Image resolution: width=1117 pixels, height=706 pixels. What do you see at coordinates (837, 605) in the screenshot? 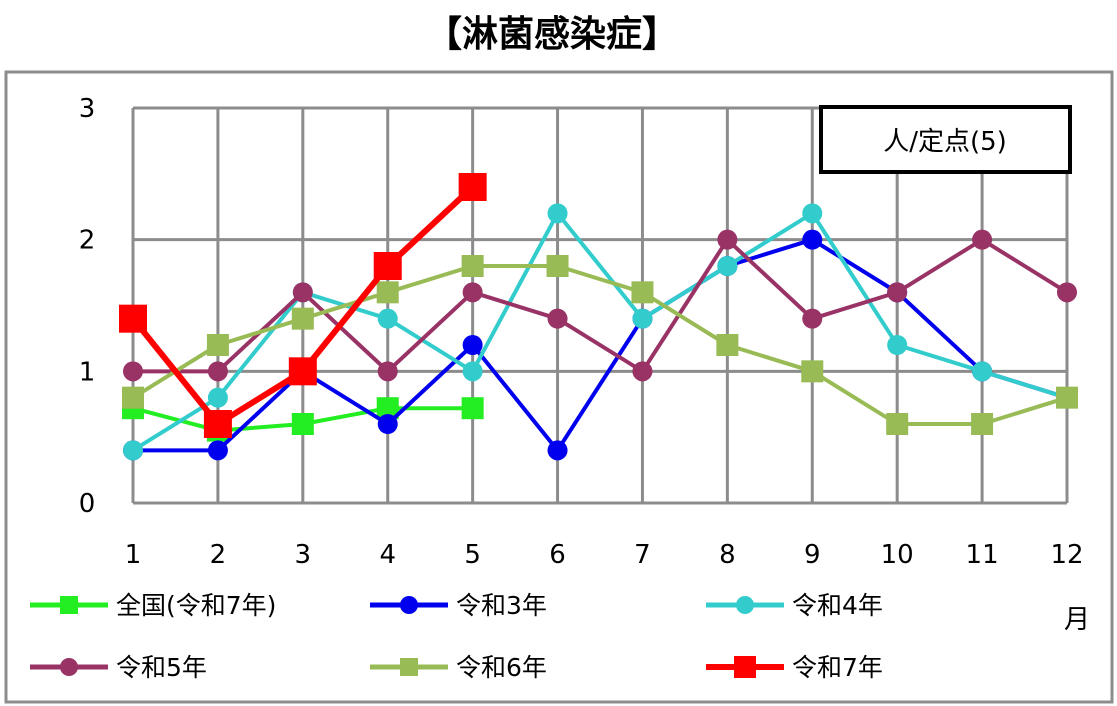
I see `legend-label: 令和4年` at bounding box center [837, 605].